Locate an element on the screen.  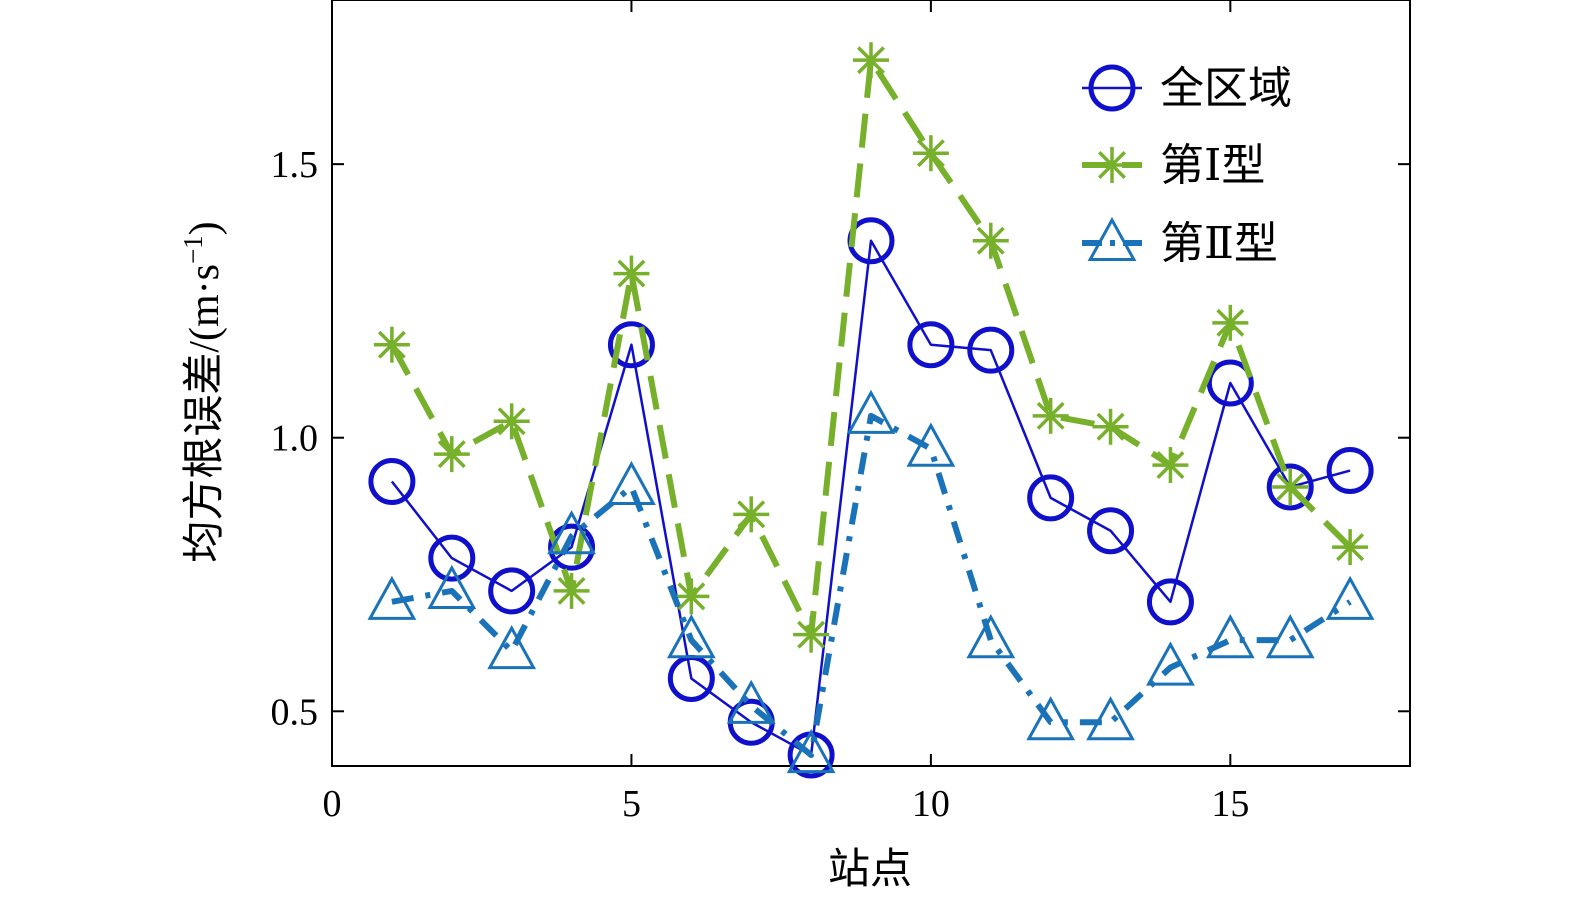
x-tick-label: 10 is located at coordinates (931, 804).